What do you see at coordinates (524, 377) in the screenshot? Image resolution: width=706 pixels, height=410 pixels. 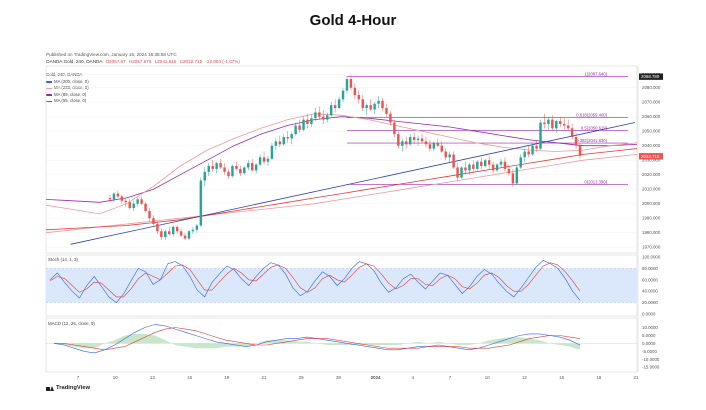 I see `time-tick-label: 12` at bounding box center [524, 377].